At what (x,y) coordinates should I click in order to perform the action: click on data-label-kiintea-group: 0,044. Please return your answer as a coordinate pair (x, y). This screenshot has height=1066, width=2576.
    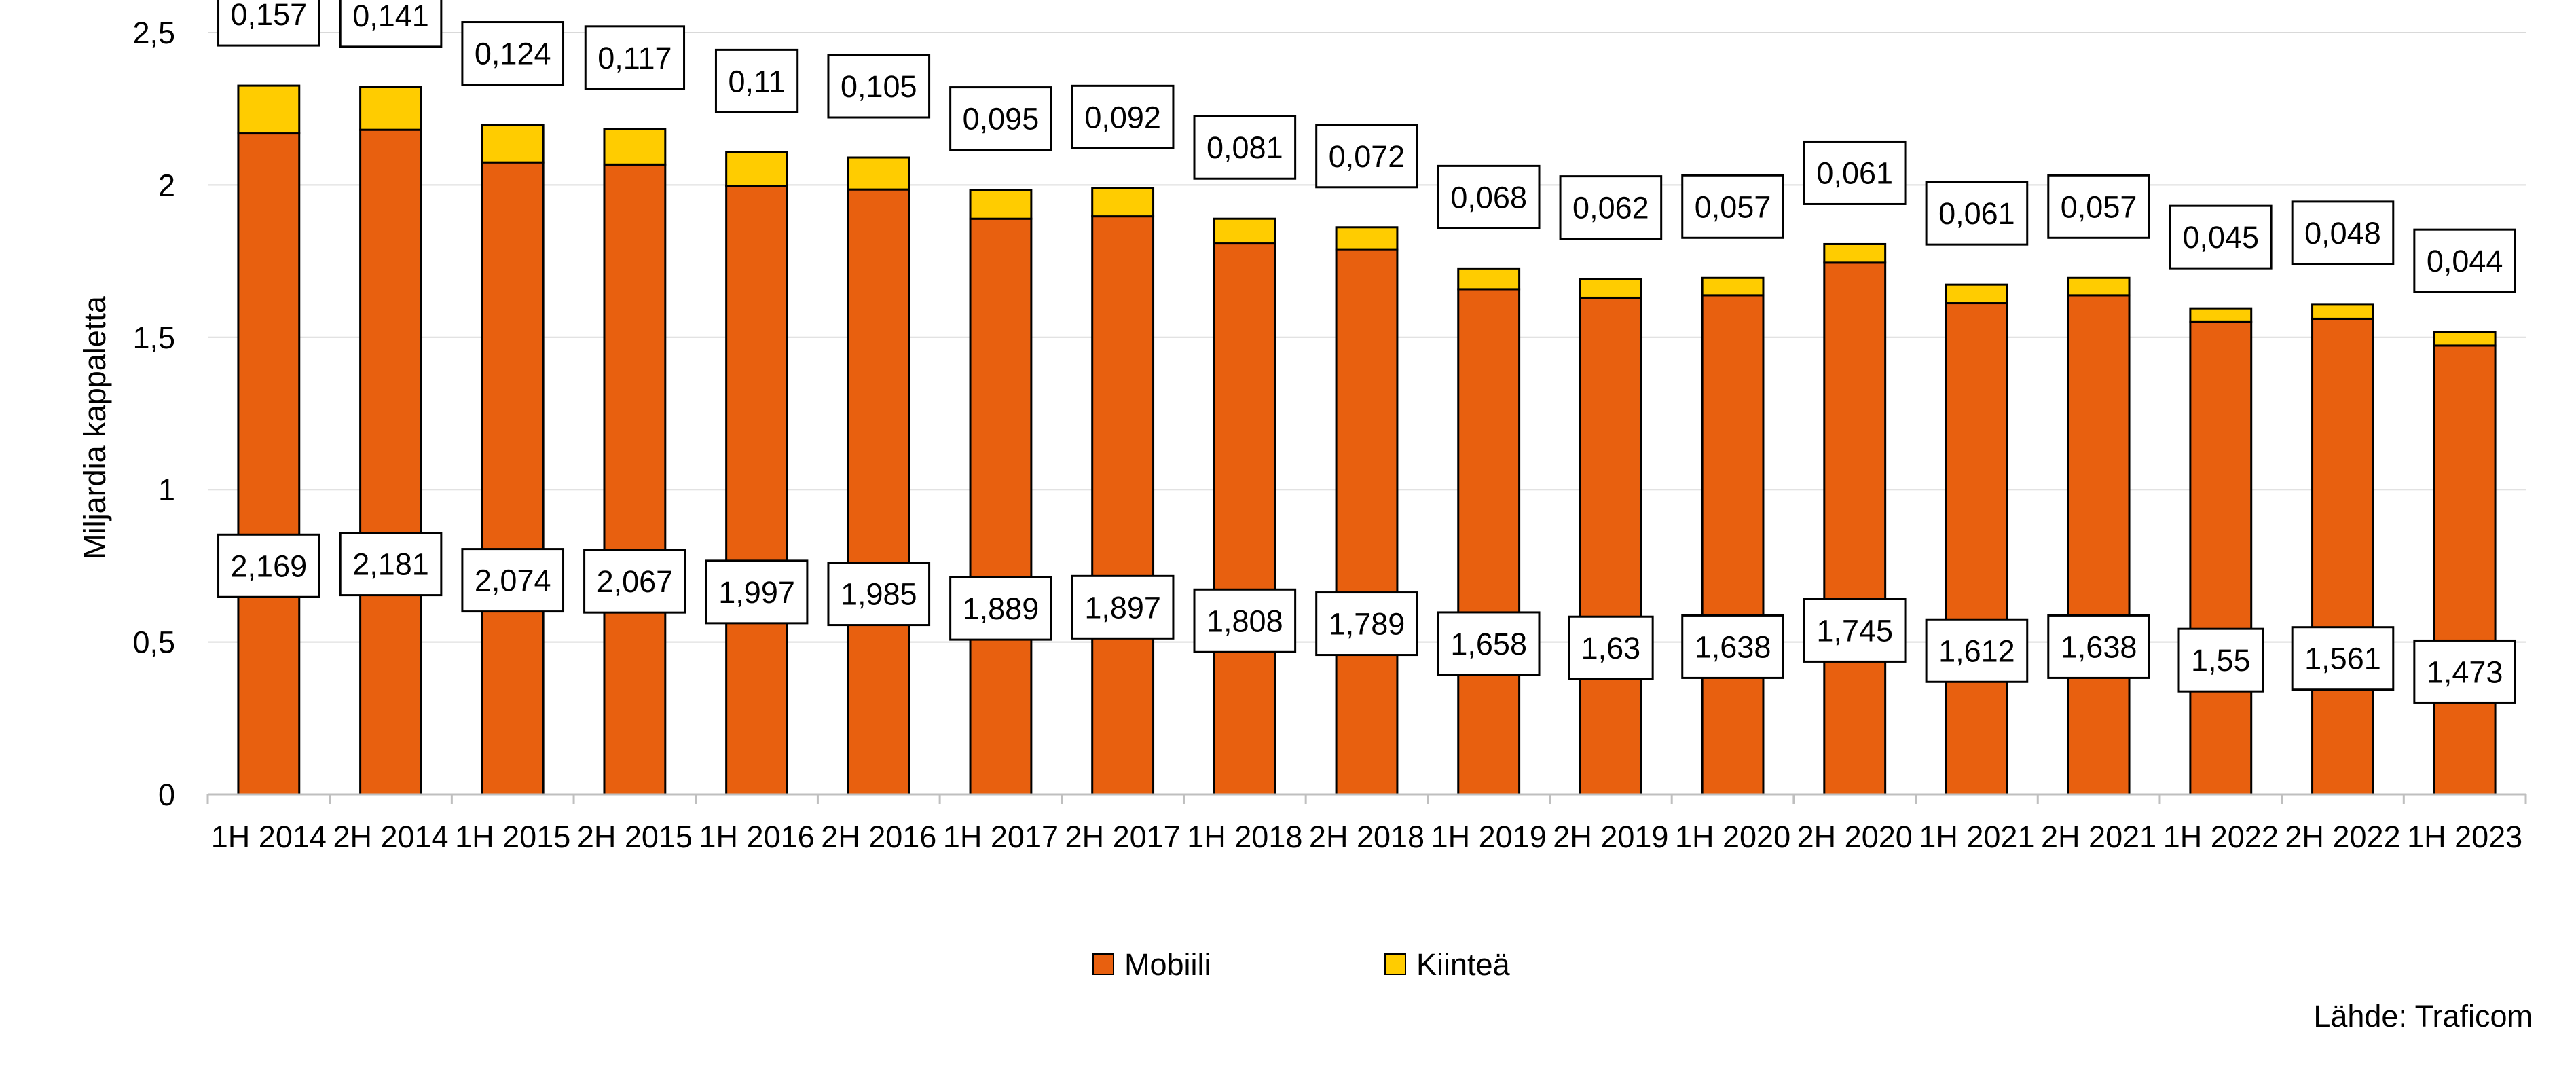
    Looking at the image, I should click on (2464, 260).